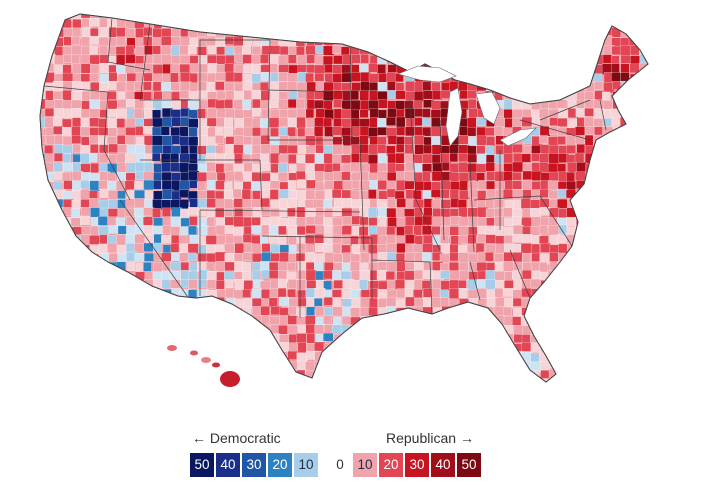 The image size is (720, 486). I want to click on great-lakes, so click(467, 106).